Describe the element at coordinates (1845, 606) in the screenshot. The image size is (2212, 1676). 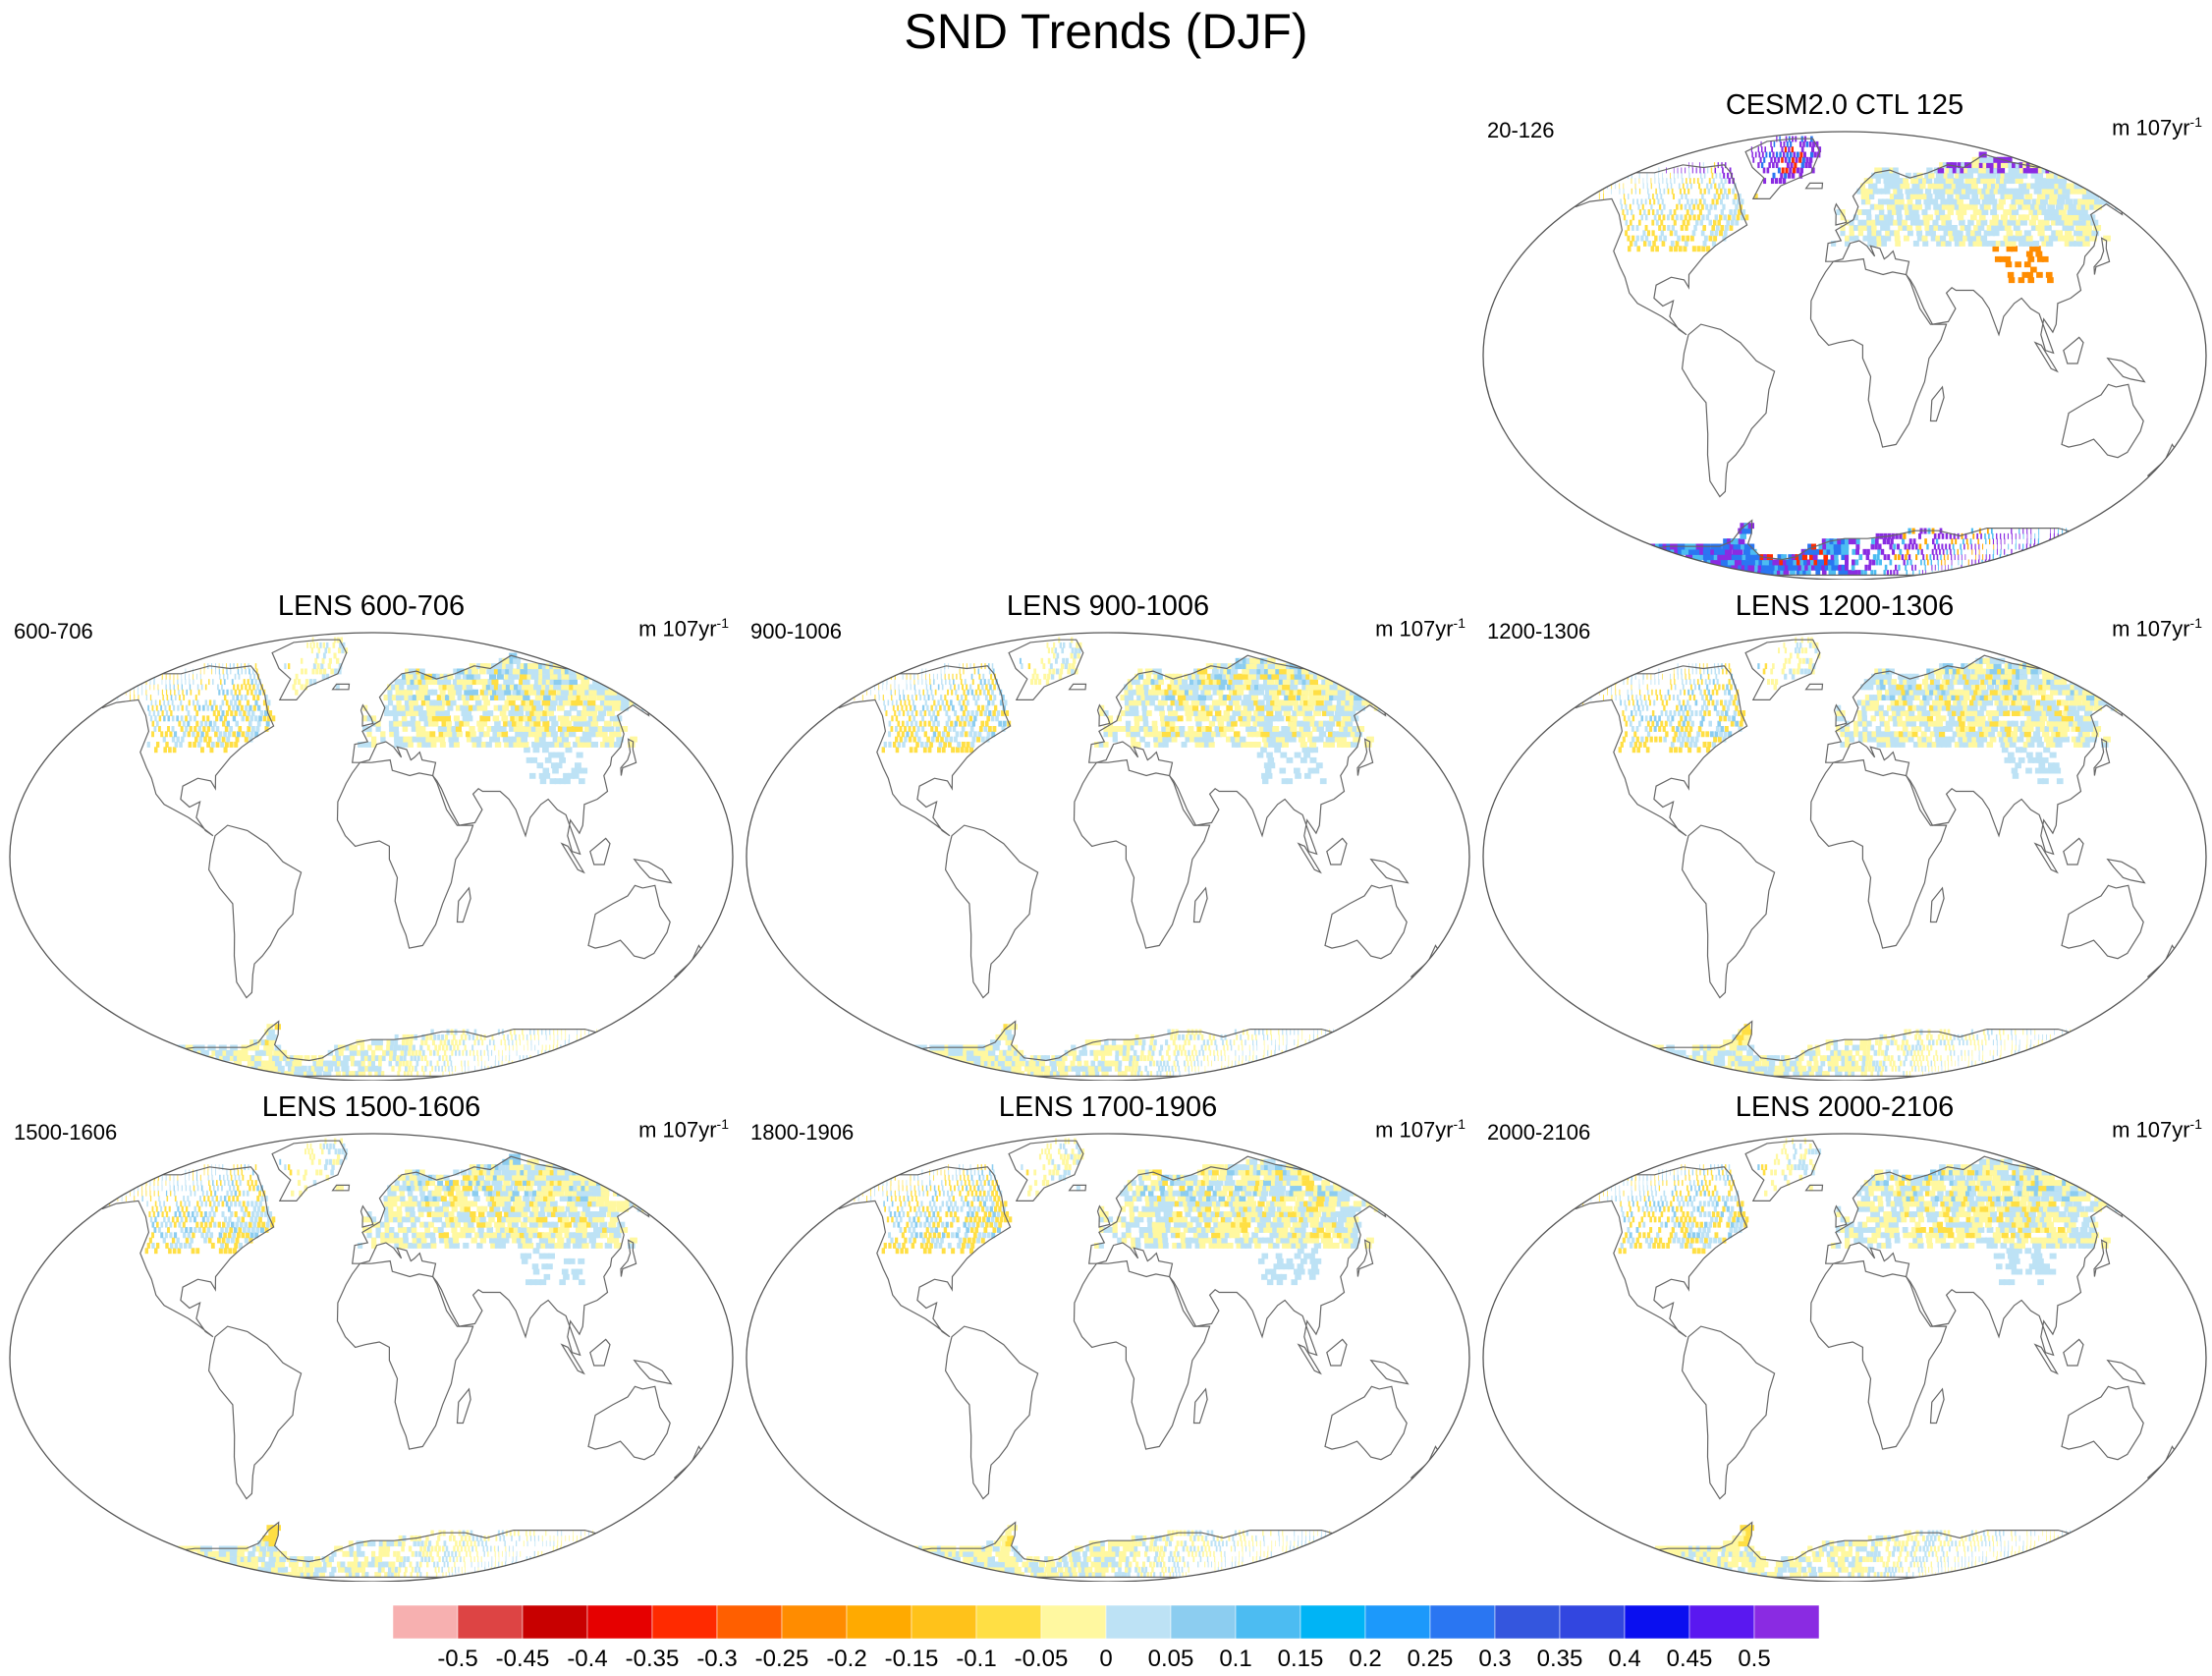
I see `panel-title: LENS 1200-1306` at that location.